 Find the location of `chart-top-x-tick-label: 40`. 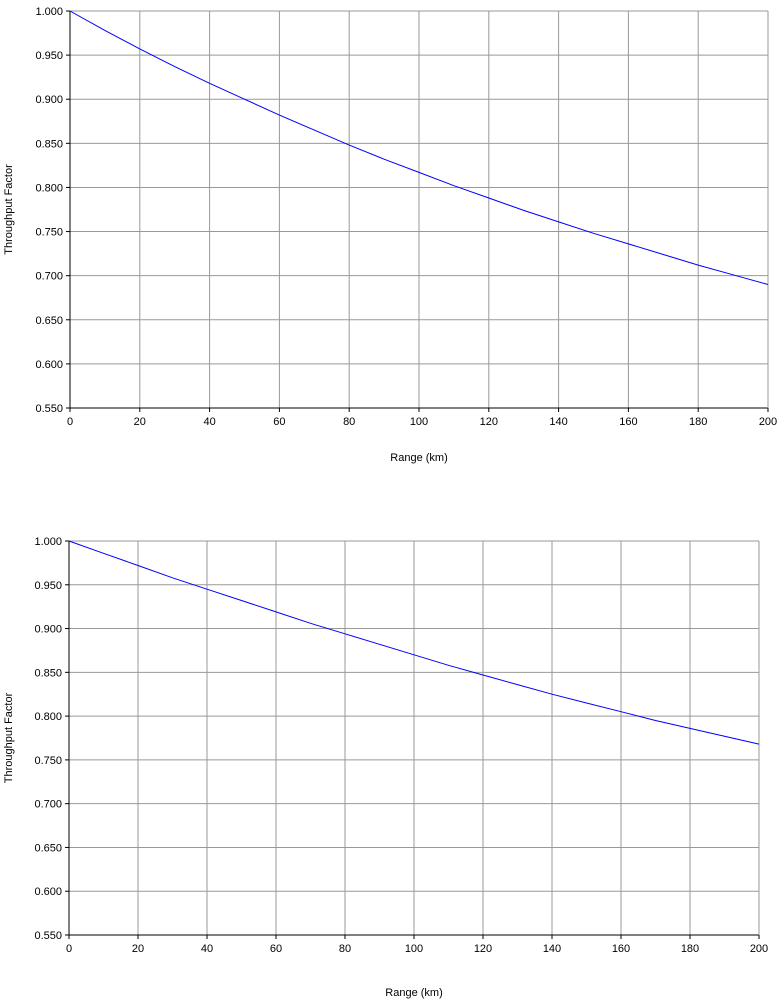

chart-top-x-tick-label: 40 is located at coordinates (209, 422).